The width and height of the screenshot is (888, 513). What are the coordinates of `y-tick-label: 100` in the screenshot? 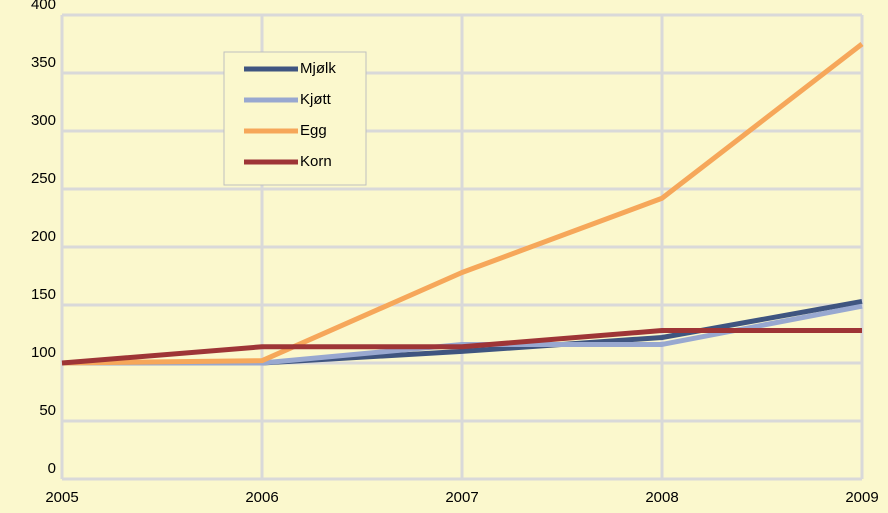 It's located at (43, 352).